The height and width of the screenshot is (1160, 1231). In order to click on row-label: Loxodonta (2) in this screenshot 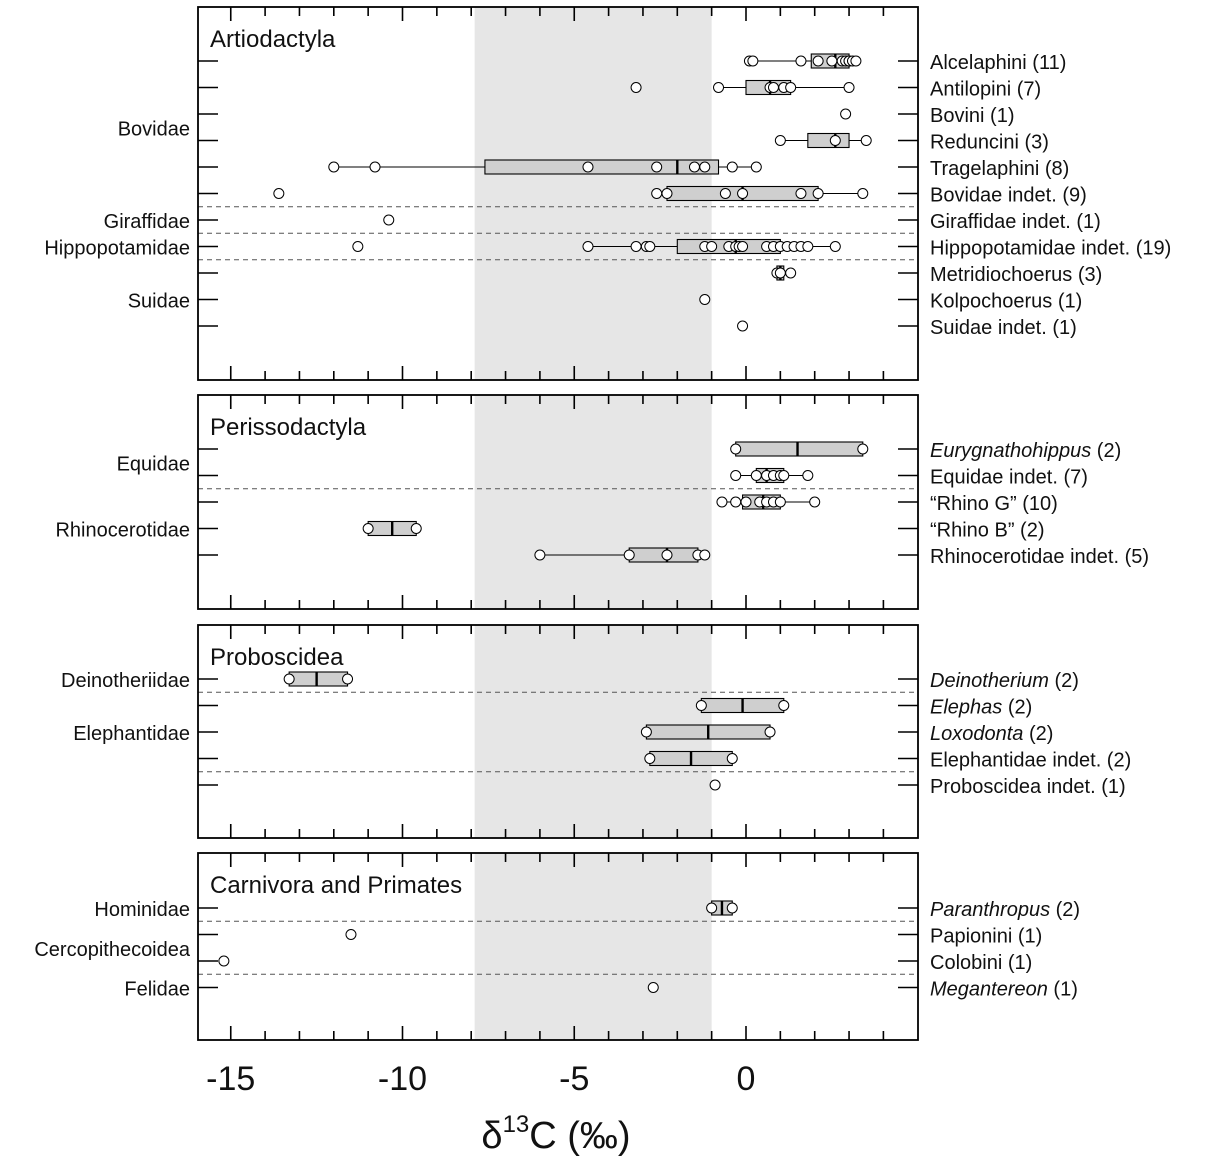, I will do `click(991, 734)`.